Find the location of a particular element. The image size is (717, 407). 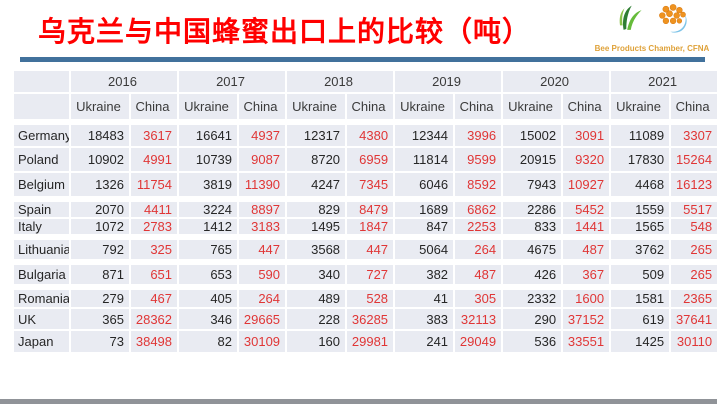

ukraine-value-cell: 1425 is located at coordinates (640, 341).